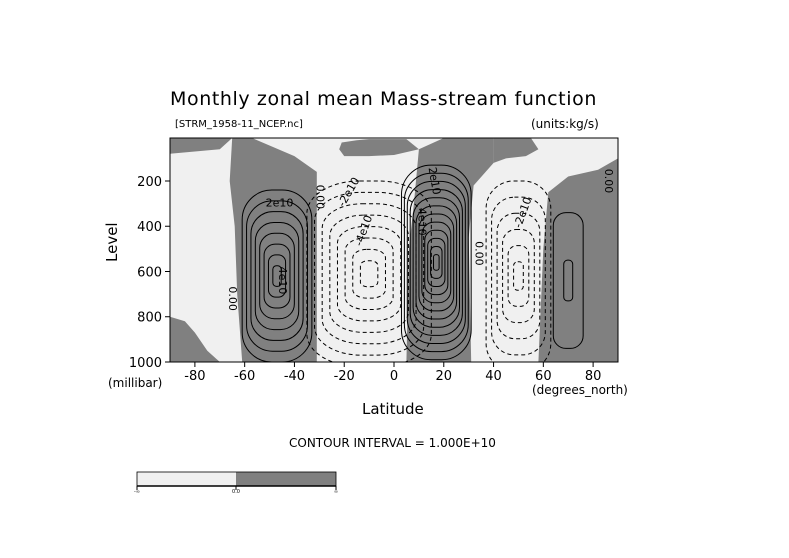 This screenshot has width=789, height=558. I want to click on polar-positive-contours, so click(568, 280).